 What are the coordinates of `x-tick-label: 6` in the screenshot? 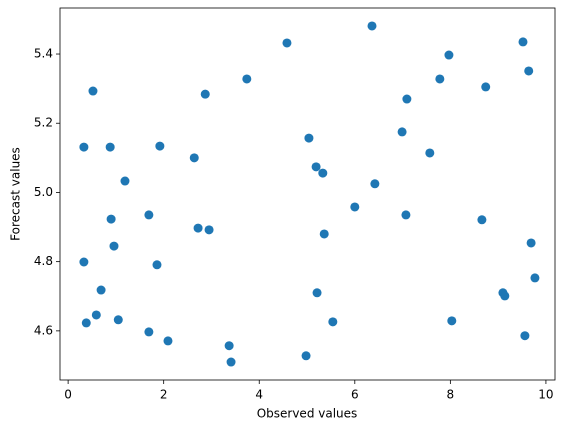 It's located at (355, 395).